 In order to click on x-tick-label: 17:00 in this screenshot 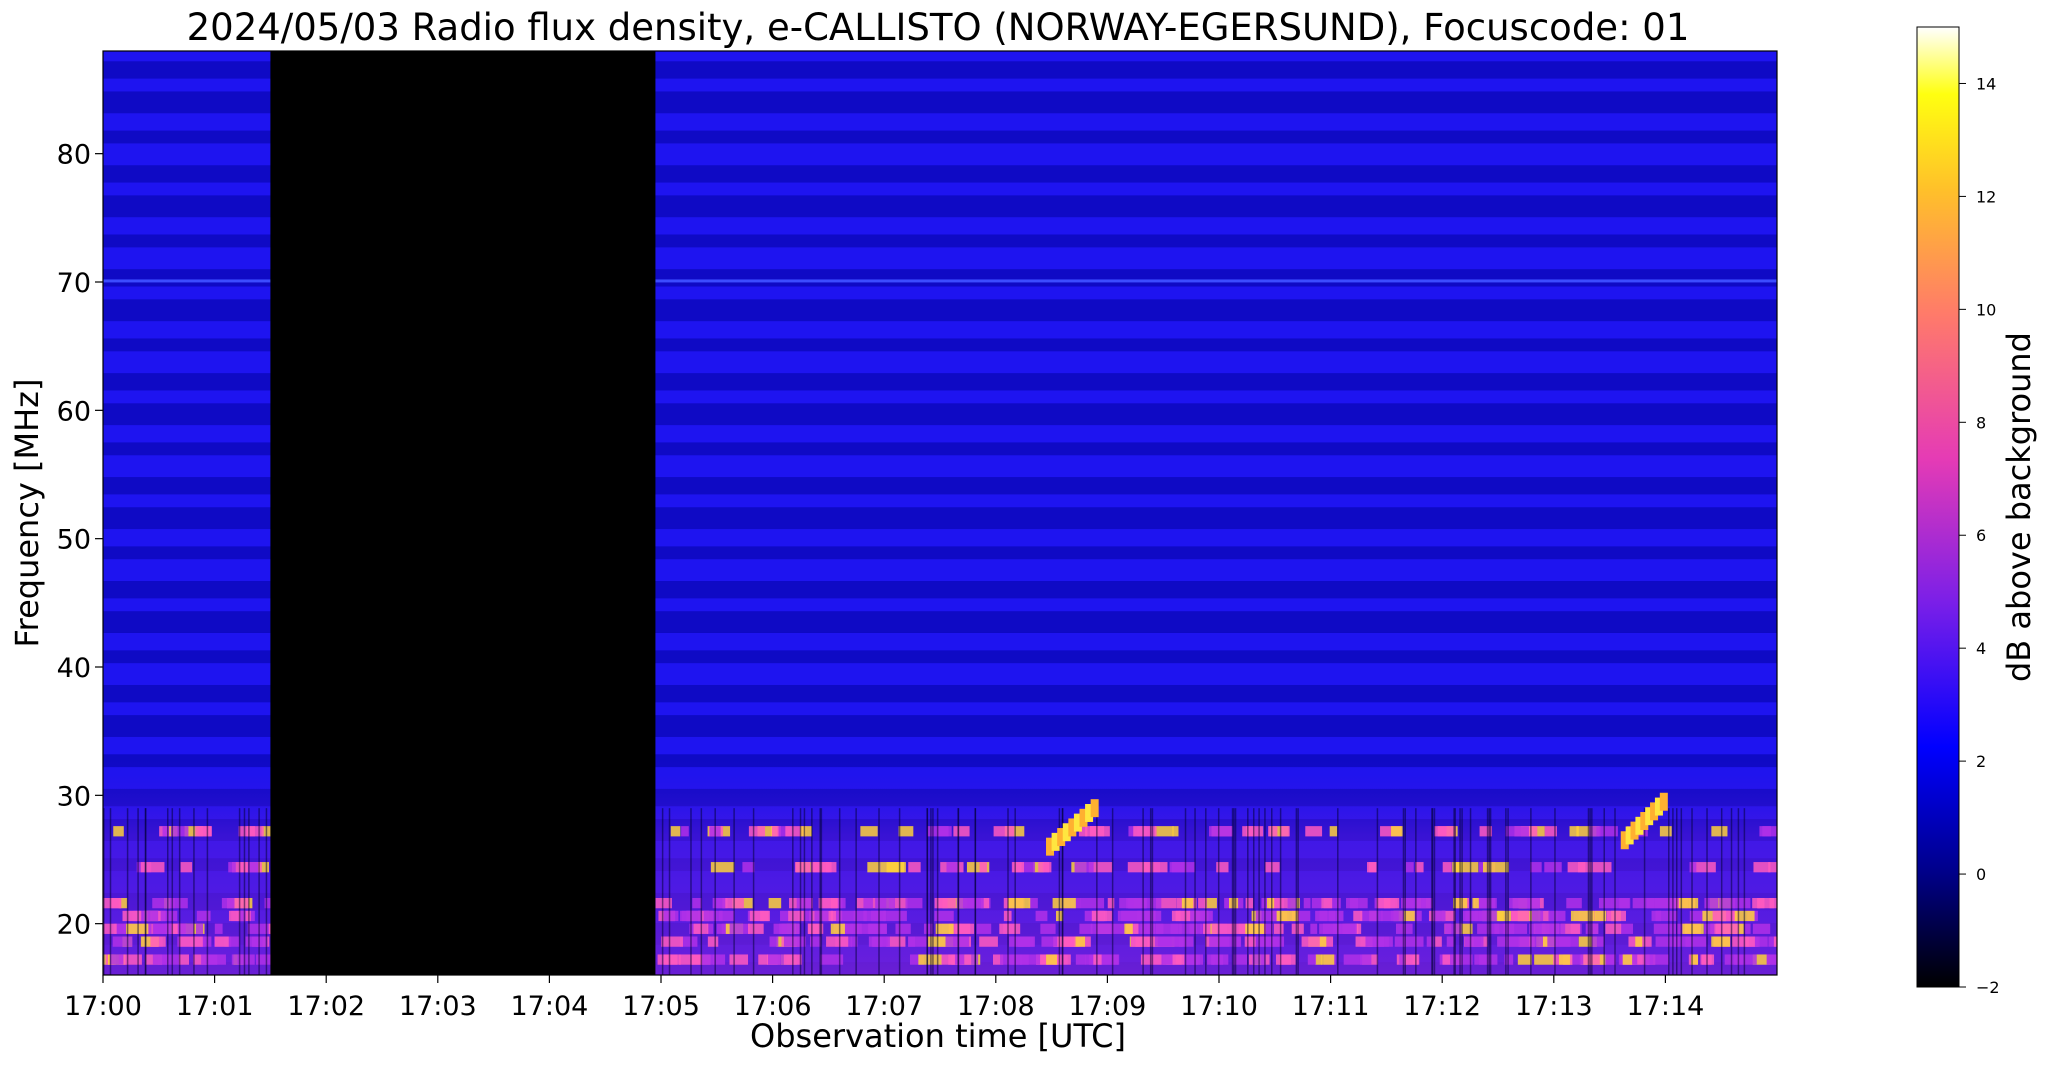, I will do `click(103, 1006)`.